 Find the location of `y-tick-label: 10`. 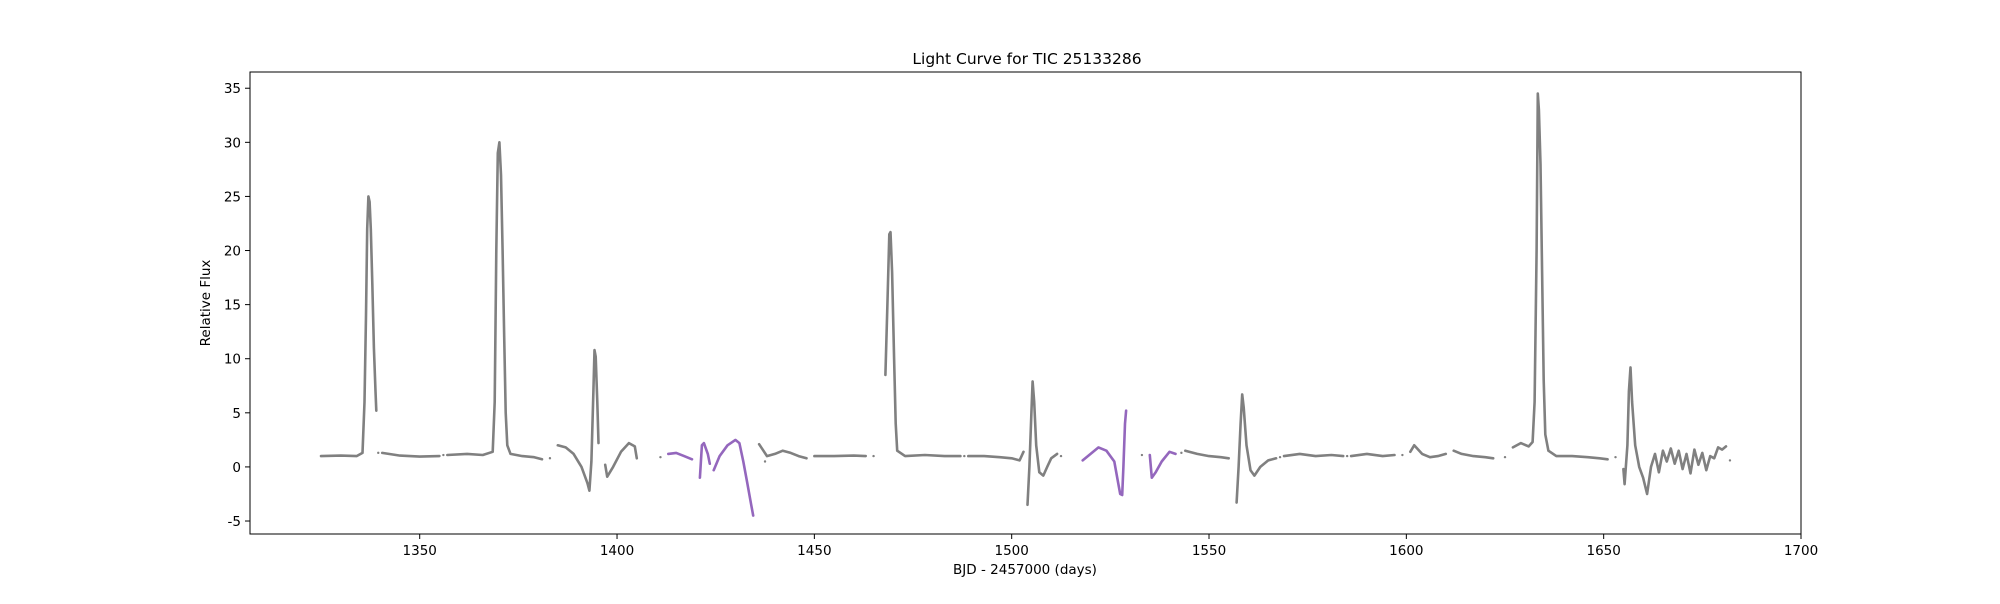

y-tick-label: 10 is located at coordinates (232, 360).